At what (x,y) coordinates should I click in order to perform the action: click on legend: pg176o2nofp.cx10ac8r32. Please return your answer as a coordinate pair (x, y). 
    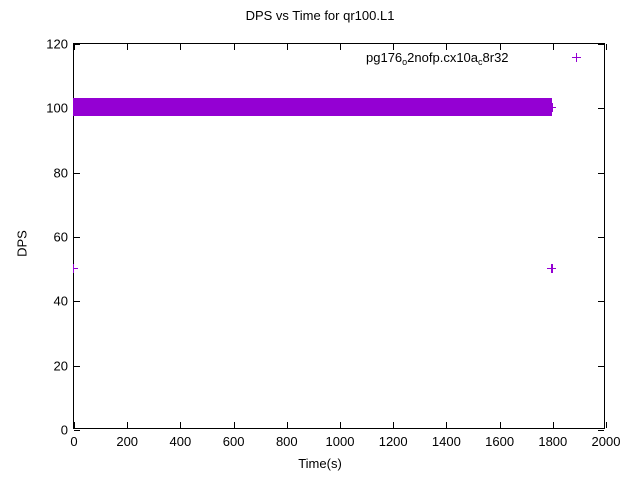
    Looking at the image, I should click on (437, 59).